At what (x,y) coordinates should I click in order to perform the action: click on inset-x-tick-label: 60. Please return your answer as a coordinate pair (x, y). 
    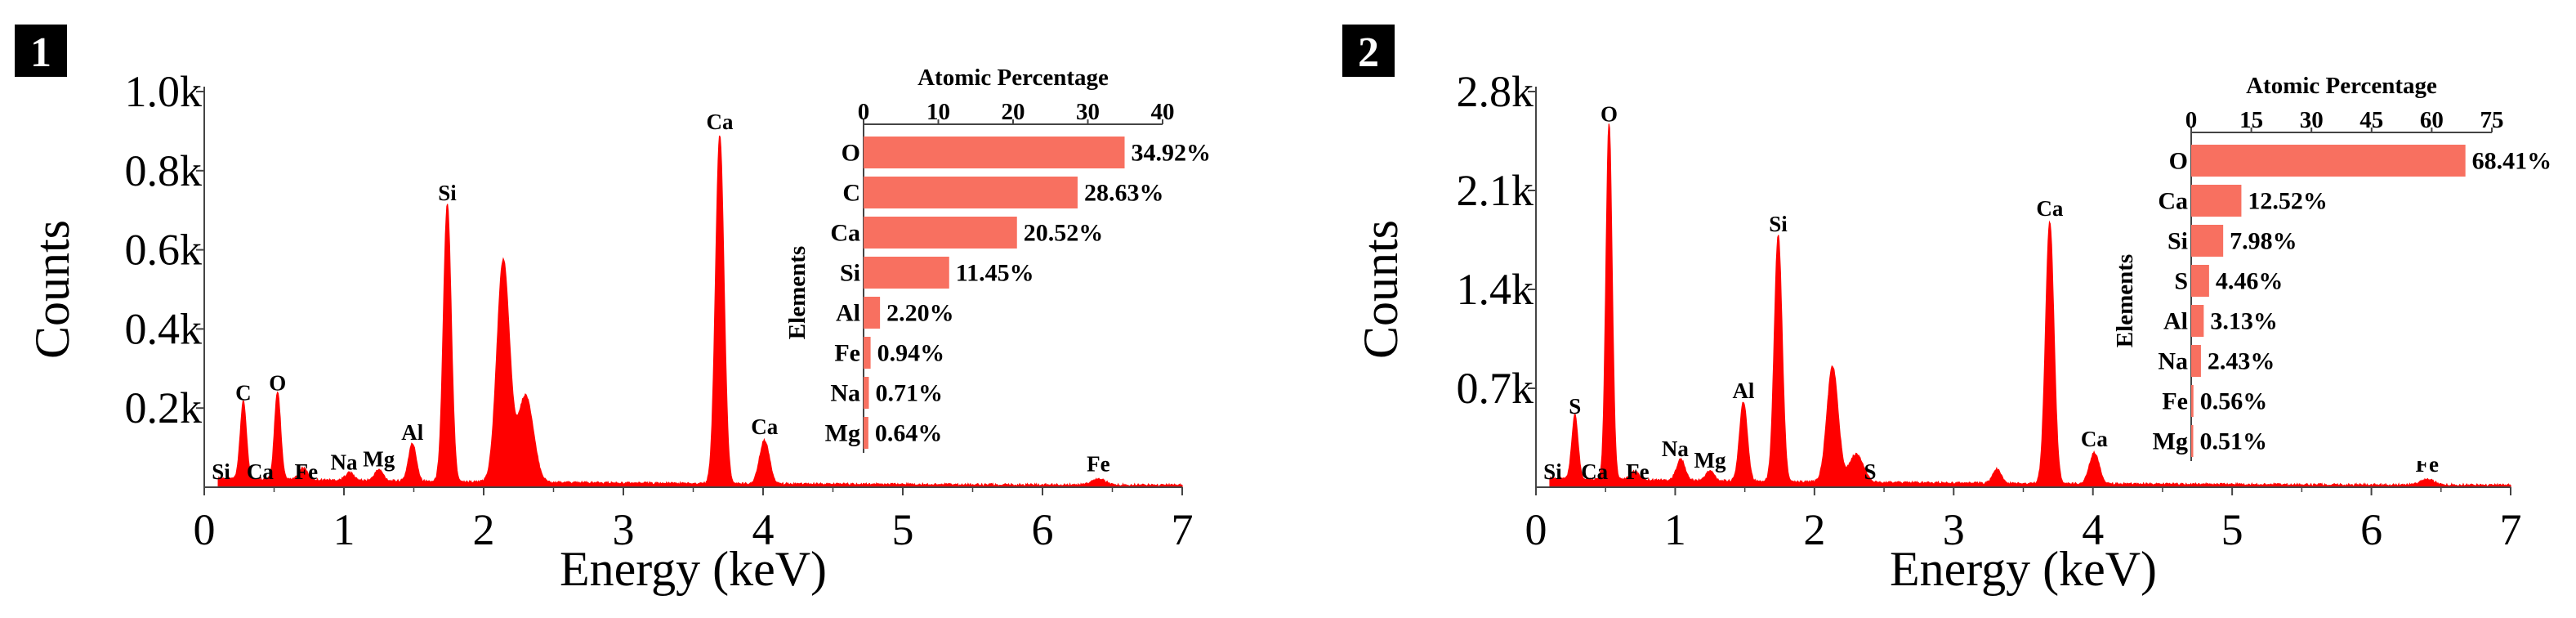
    Looking at the image, I should click on (2432, 120).